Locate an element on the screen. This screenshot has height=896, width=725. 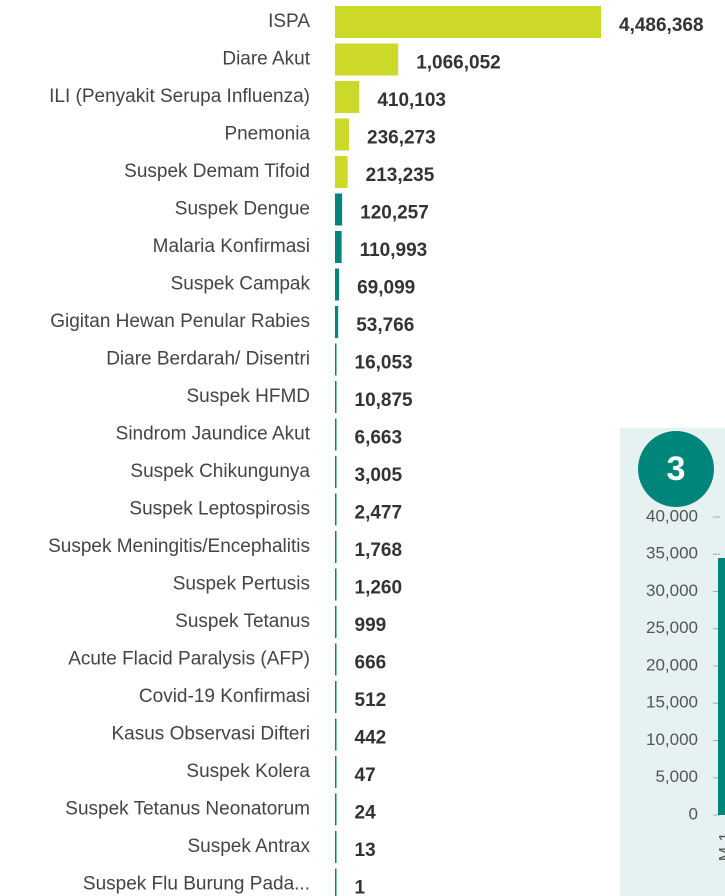
value-label: 1,066,052 is located at coordinates (458, 63).